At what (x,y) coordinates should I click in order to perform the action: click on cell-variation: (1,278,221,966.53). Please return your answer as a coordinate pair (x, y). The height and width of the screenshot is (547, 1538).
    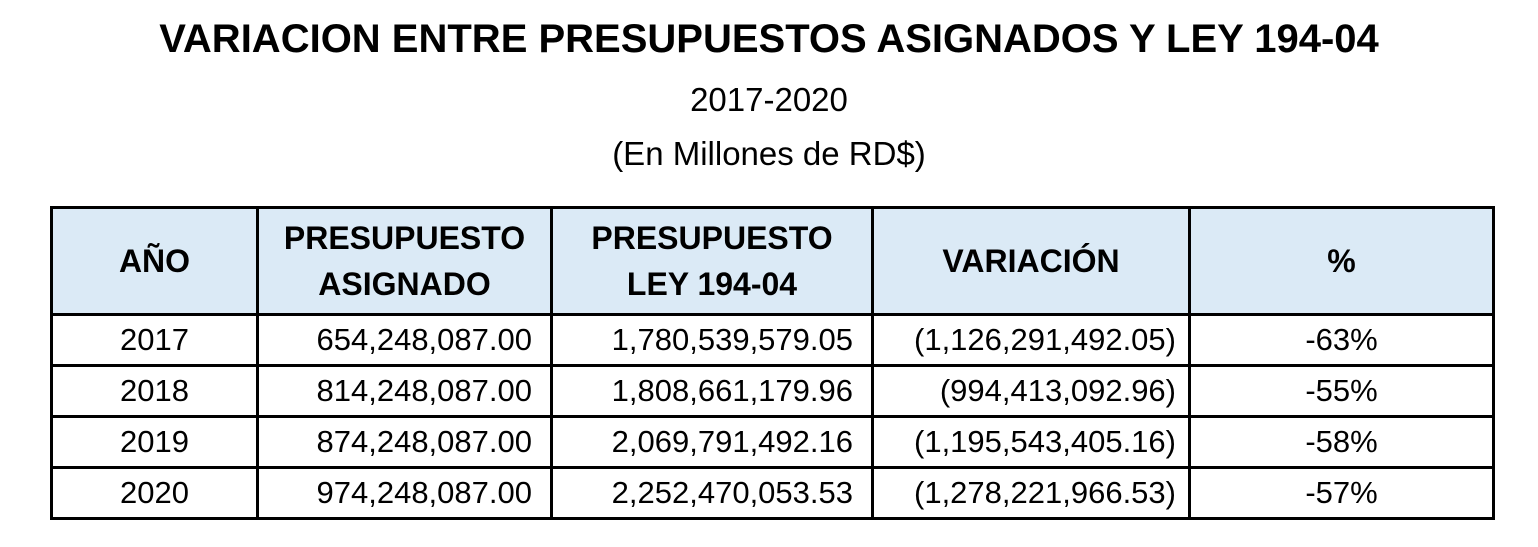
    Looking at the image, I should click on (1031, 493).